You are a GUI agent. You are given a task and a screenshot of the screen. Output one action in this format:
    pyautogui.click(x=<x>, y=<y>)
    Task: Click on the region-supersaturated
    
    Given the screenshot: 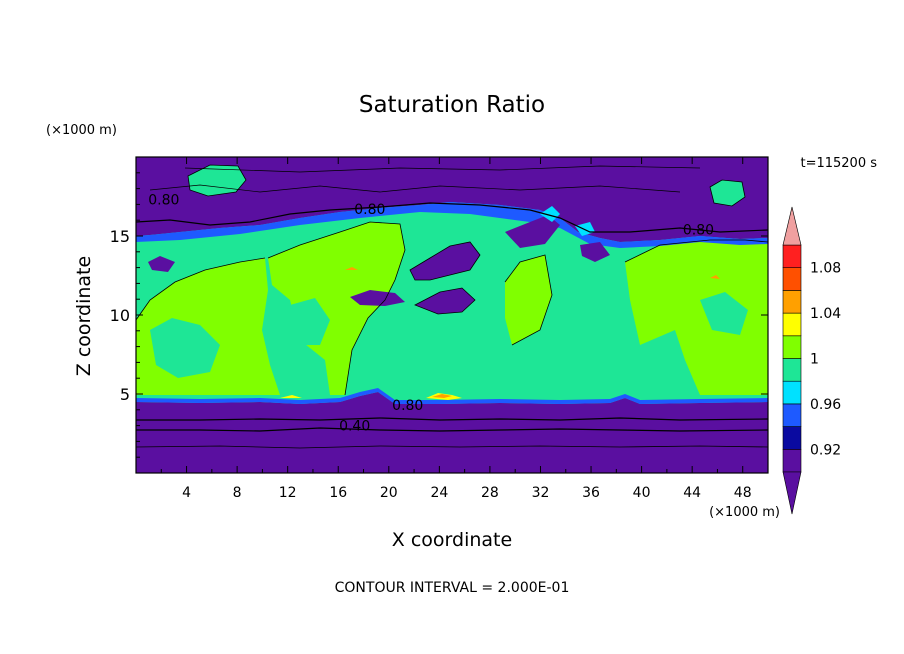 What is the action you would take?
    pyautogui.click(x=500, y=333)
    